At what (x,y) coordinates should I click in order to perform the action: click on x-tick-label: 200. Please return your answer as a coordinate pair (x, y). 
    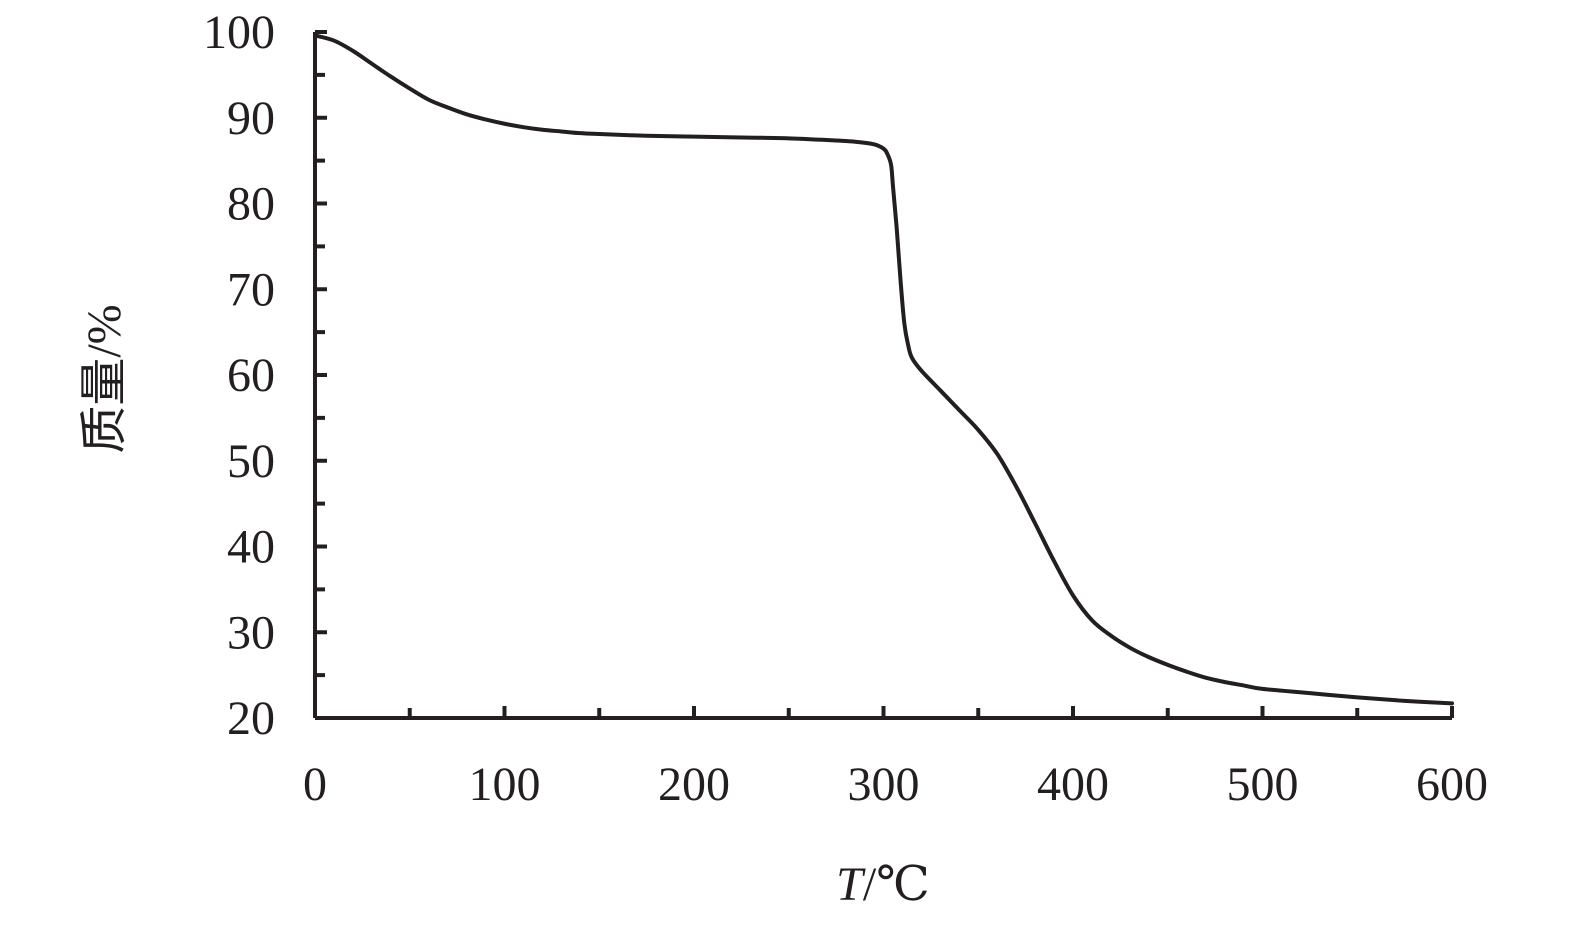
    Looking at the image, I should click on (694, 784).